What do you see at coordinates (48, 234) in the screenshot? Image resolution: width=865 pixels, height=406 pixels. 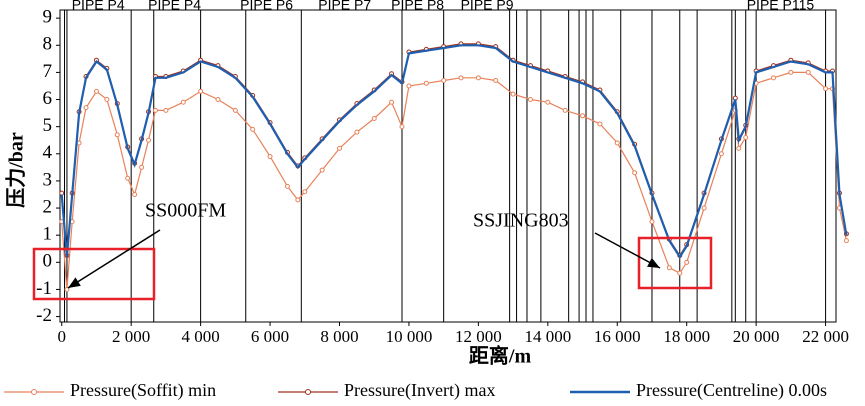 I see `y-tick-label: 1` at bounding box center [48, 234].